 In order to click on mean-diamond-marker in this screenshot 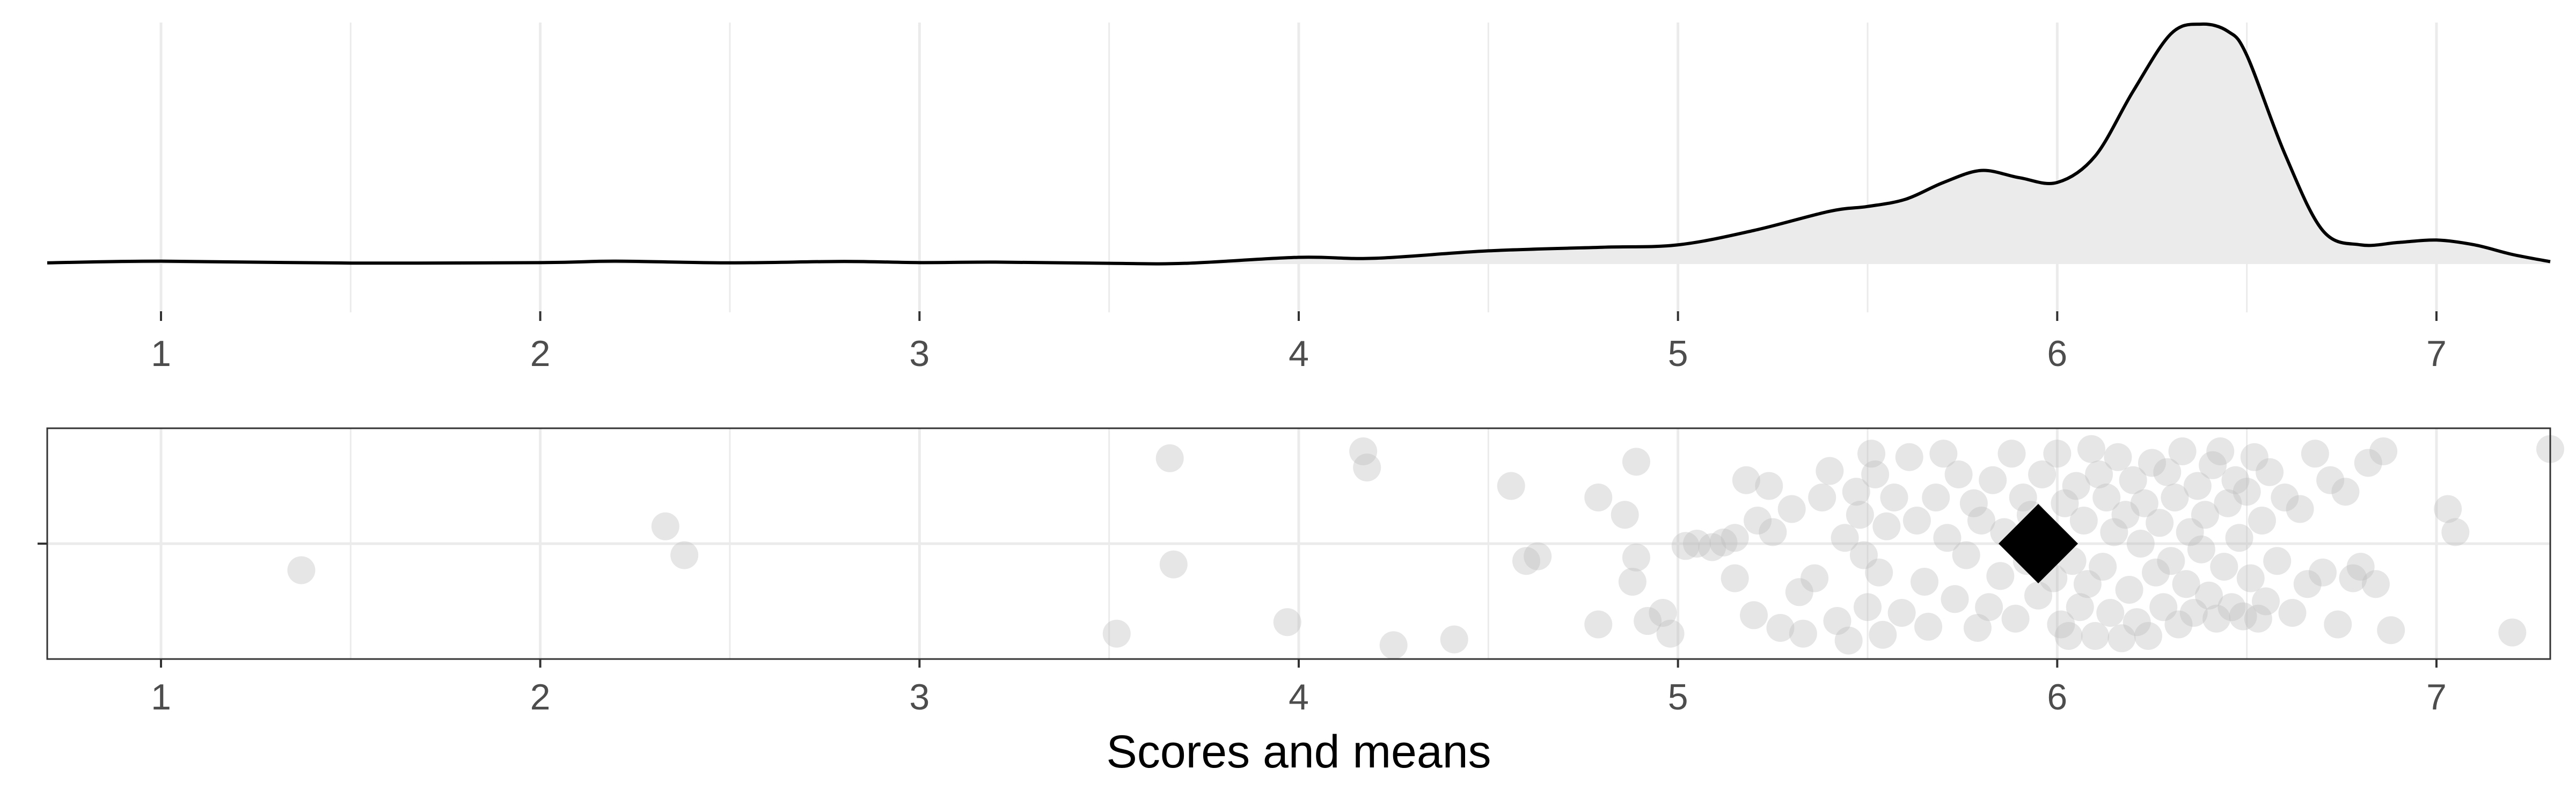, I will do `click(2038, 543)`.